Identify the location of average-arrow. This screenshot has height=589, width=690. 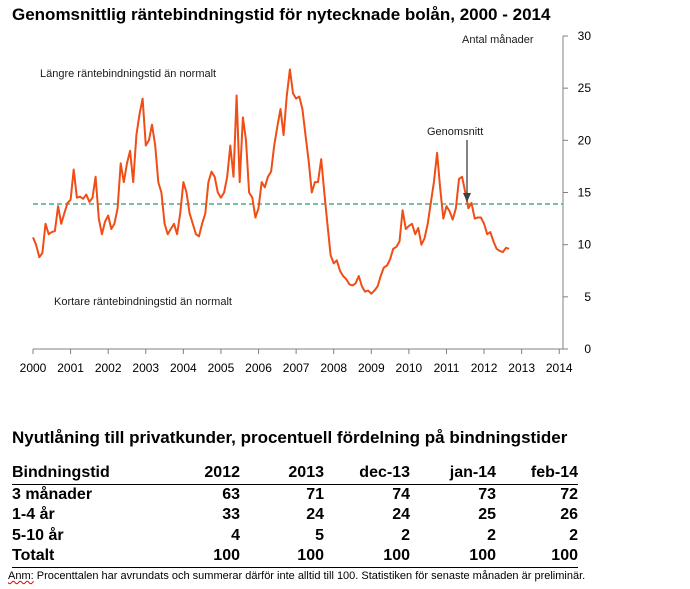
(467, 171).